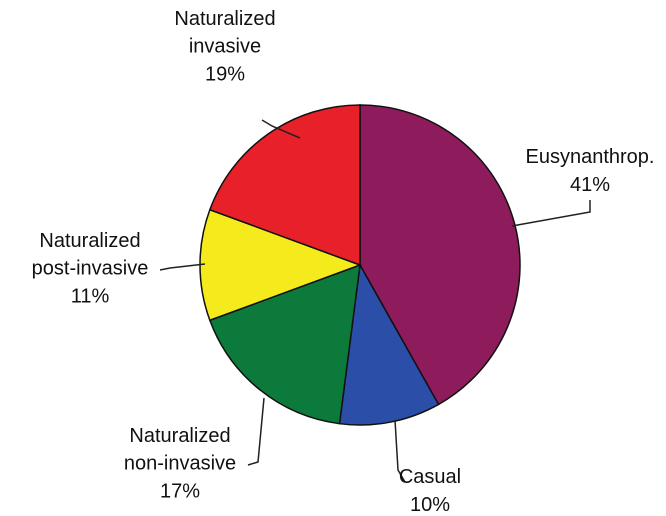  I want to click on slice-value-label: 11%, so click(90, 296).